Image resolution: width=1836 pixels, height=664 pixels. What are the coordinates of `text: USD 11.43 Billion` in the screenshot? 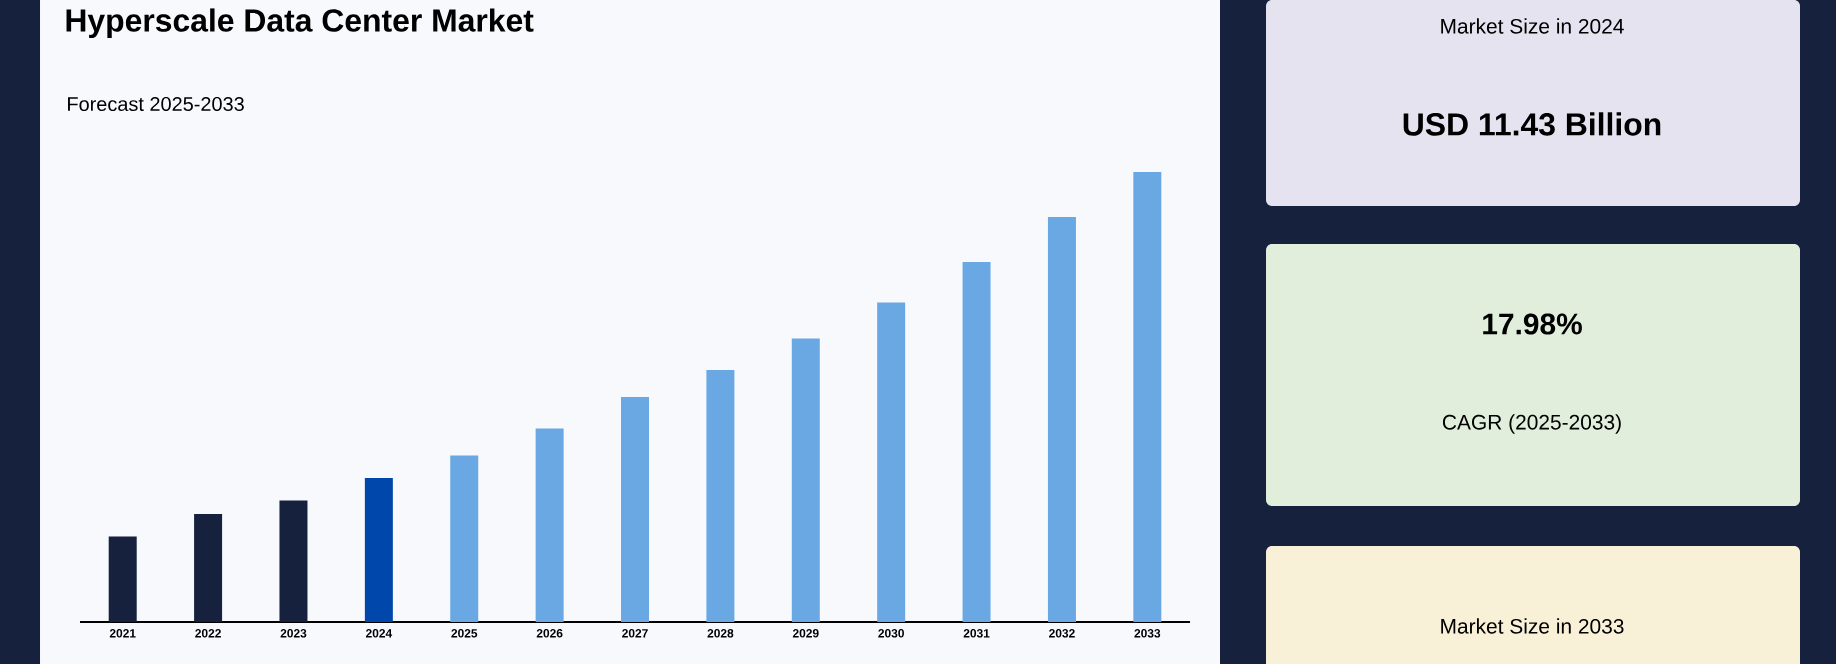 It's located at (1532, 124).